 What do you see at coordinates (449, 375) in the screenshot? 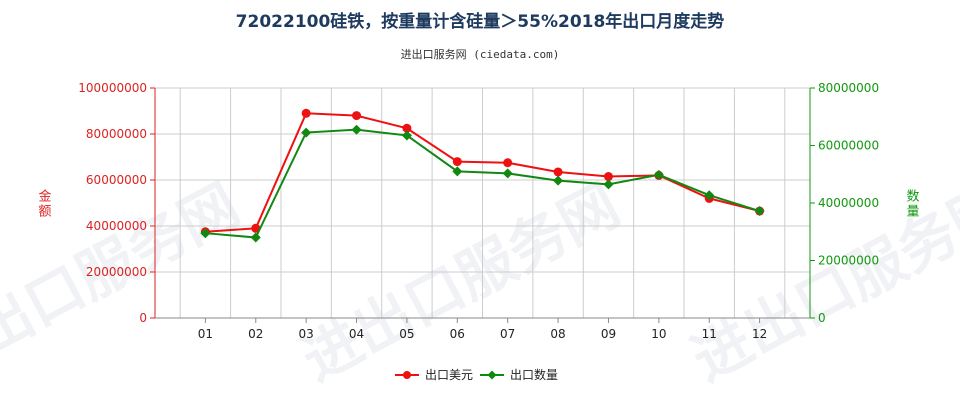
I see `legend-label: 出口美元` at bounding box center [449, 375].